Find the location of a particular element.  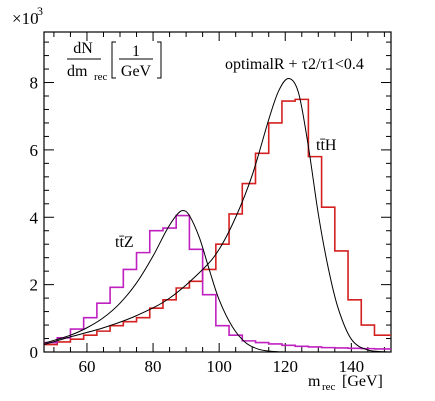

chart-annotation: optimalR + τ2/τ1<0.4 is located at coordinates (294, 64).